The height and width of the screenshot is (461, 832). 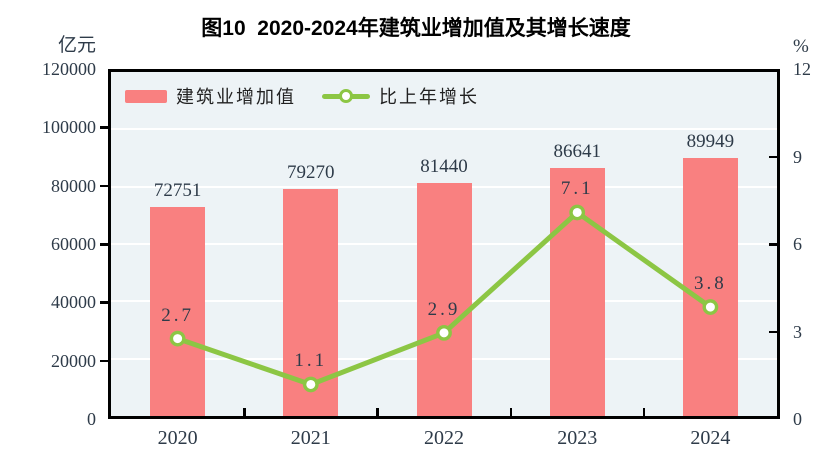 I want to click on bar-value-label: 79270, so click(x=311, y=172).